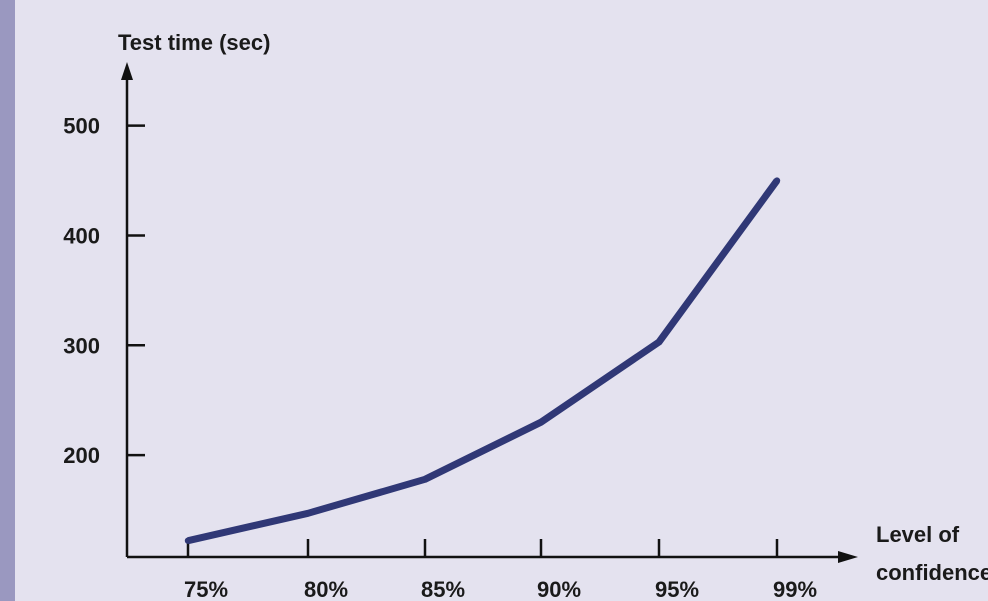  Describe the element at coordinates (81, 345) in the screenshot. I see `y-tick-label: 300` at that location.